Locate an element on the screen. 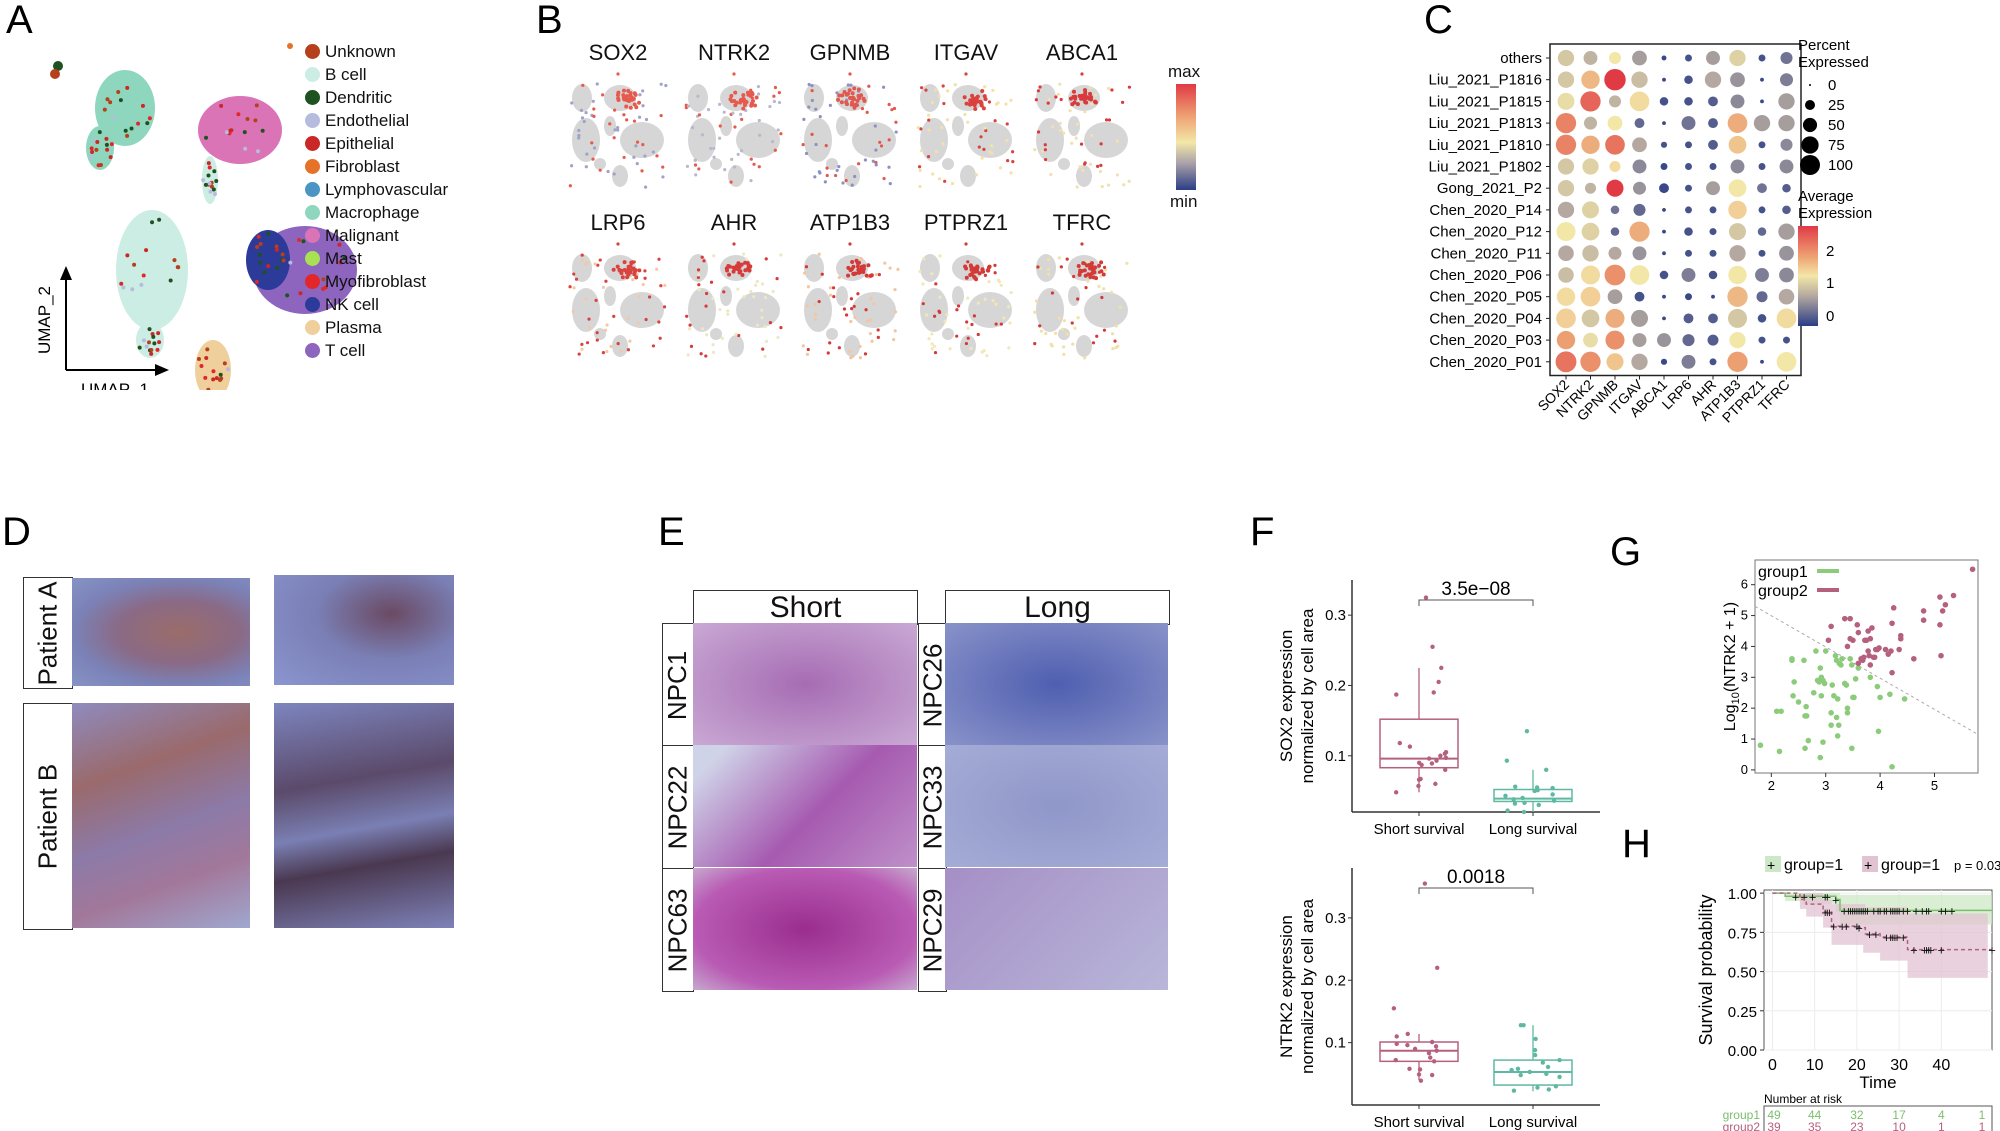 The width and height of the screenshot is (2000, 1131). svg-text: 4 is located at coordinates (1744, 645).